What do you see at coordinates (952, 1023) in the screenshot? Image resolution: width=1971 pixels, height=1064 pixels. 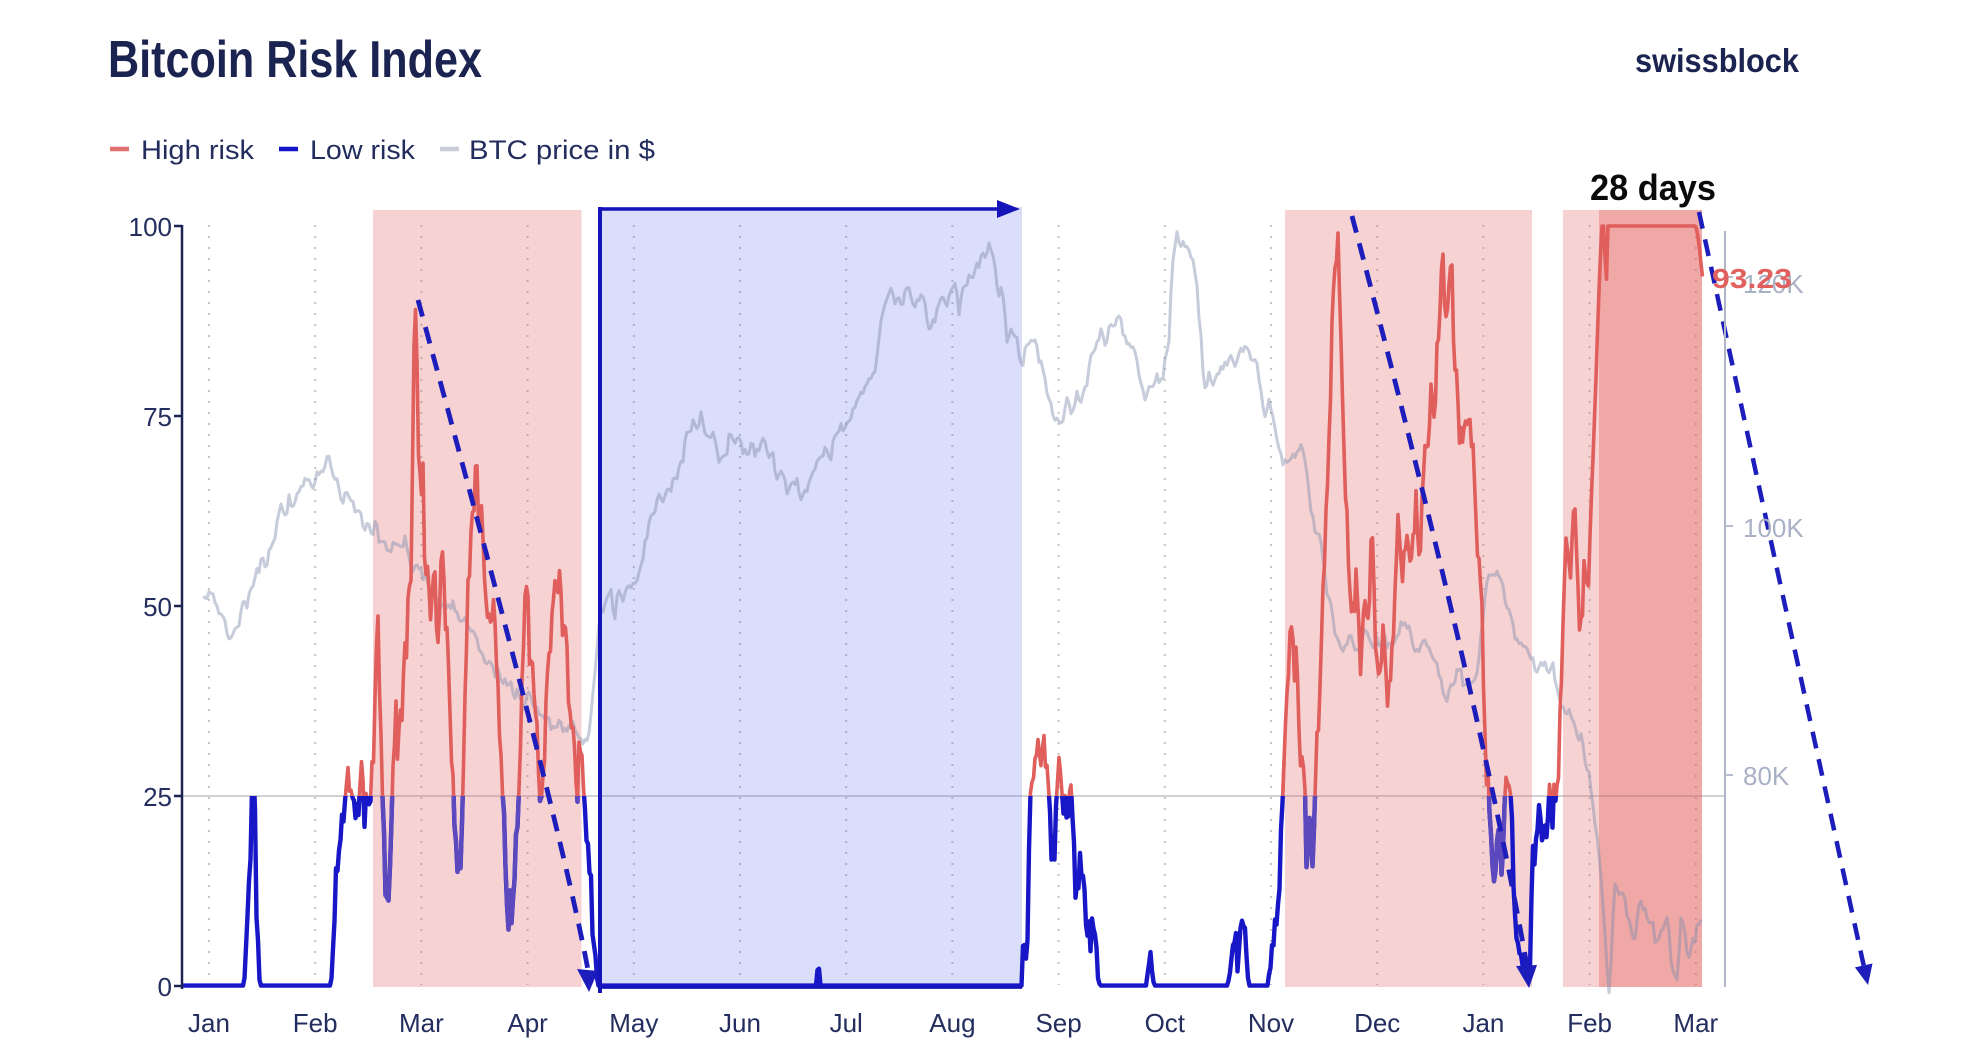 I see `svg-text: Aug` at bounding box center [952, 1023].